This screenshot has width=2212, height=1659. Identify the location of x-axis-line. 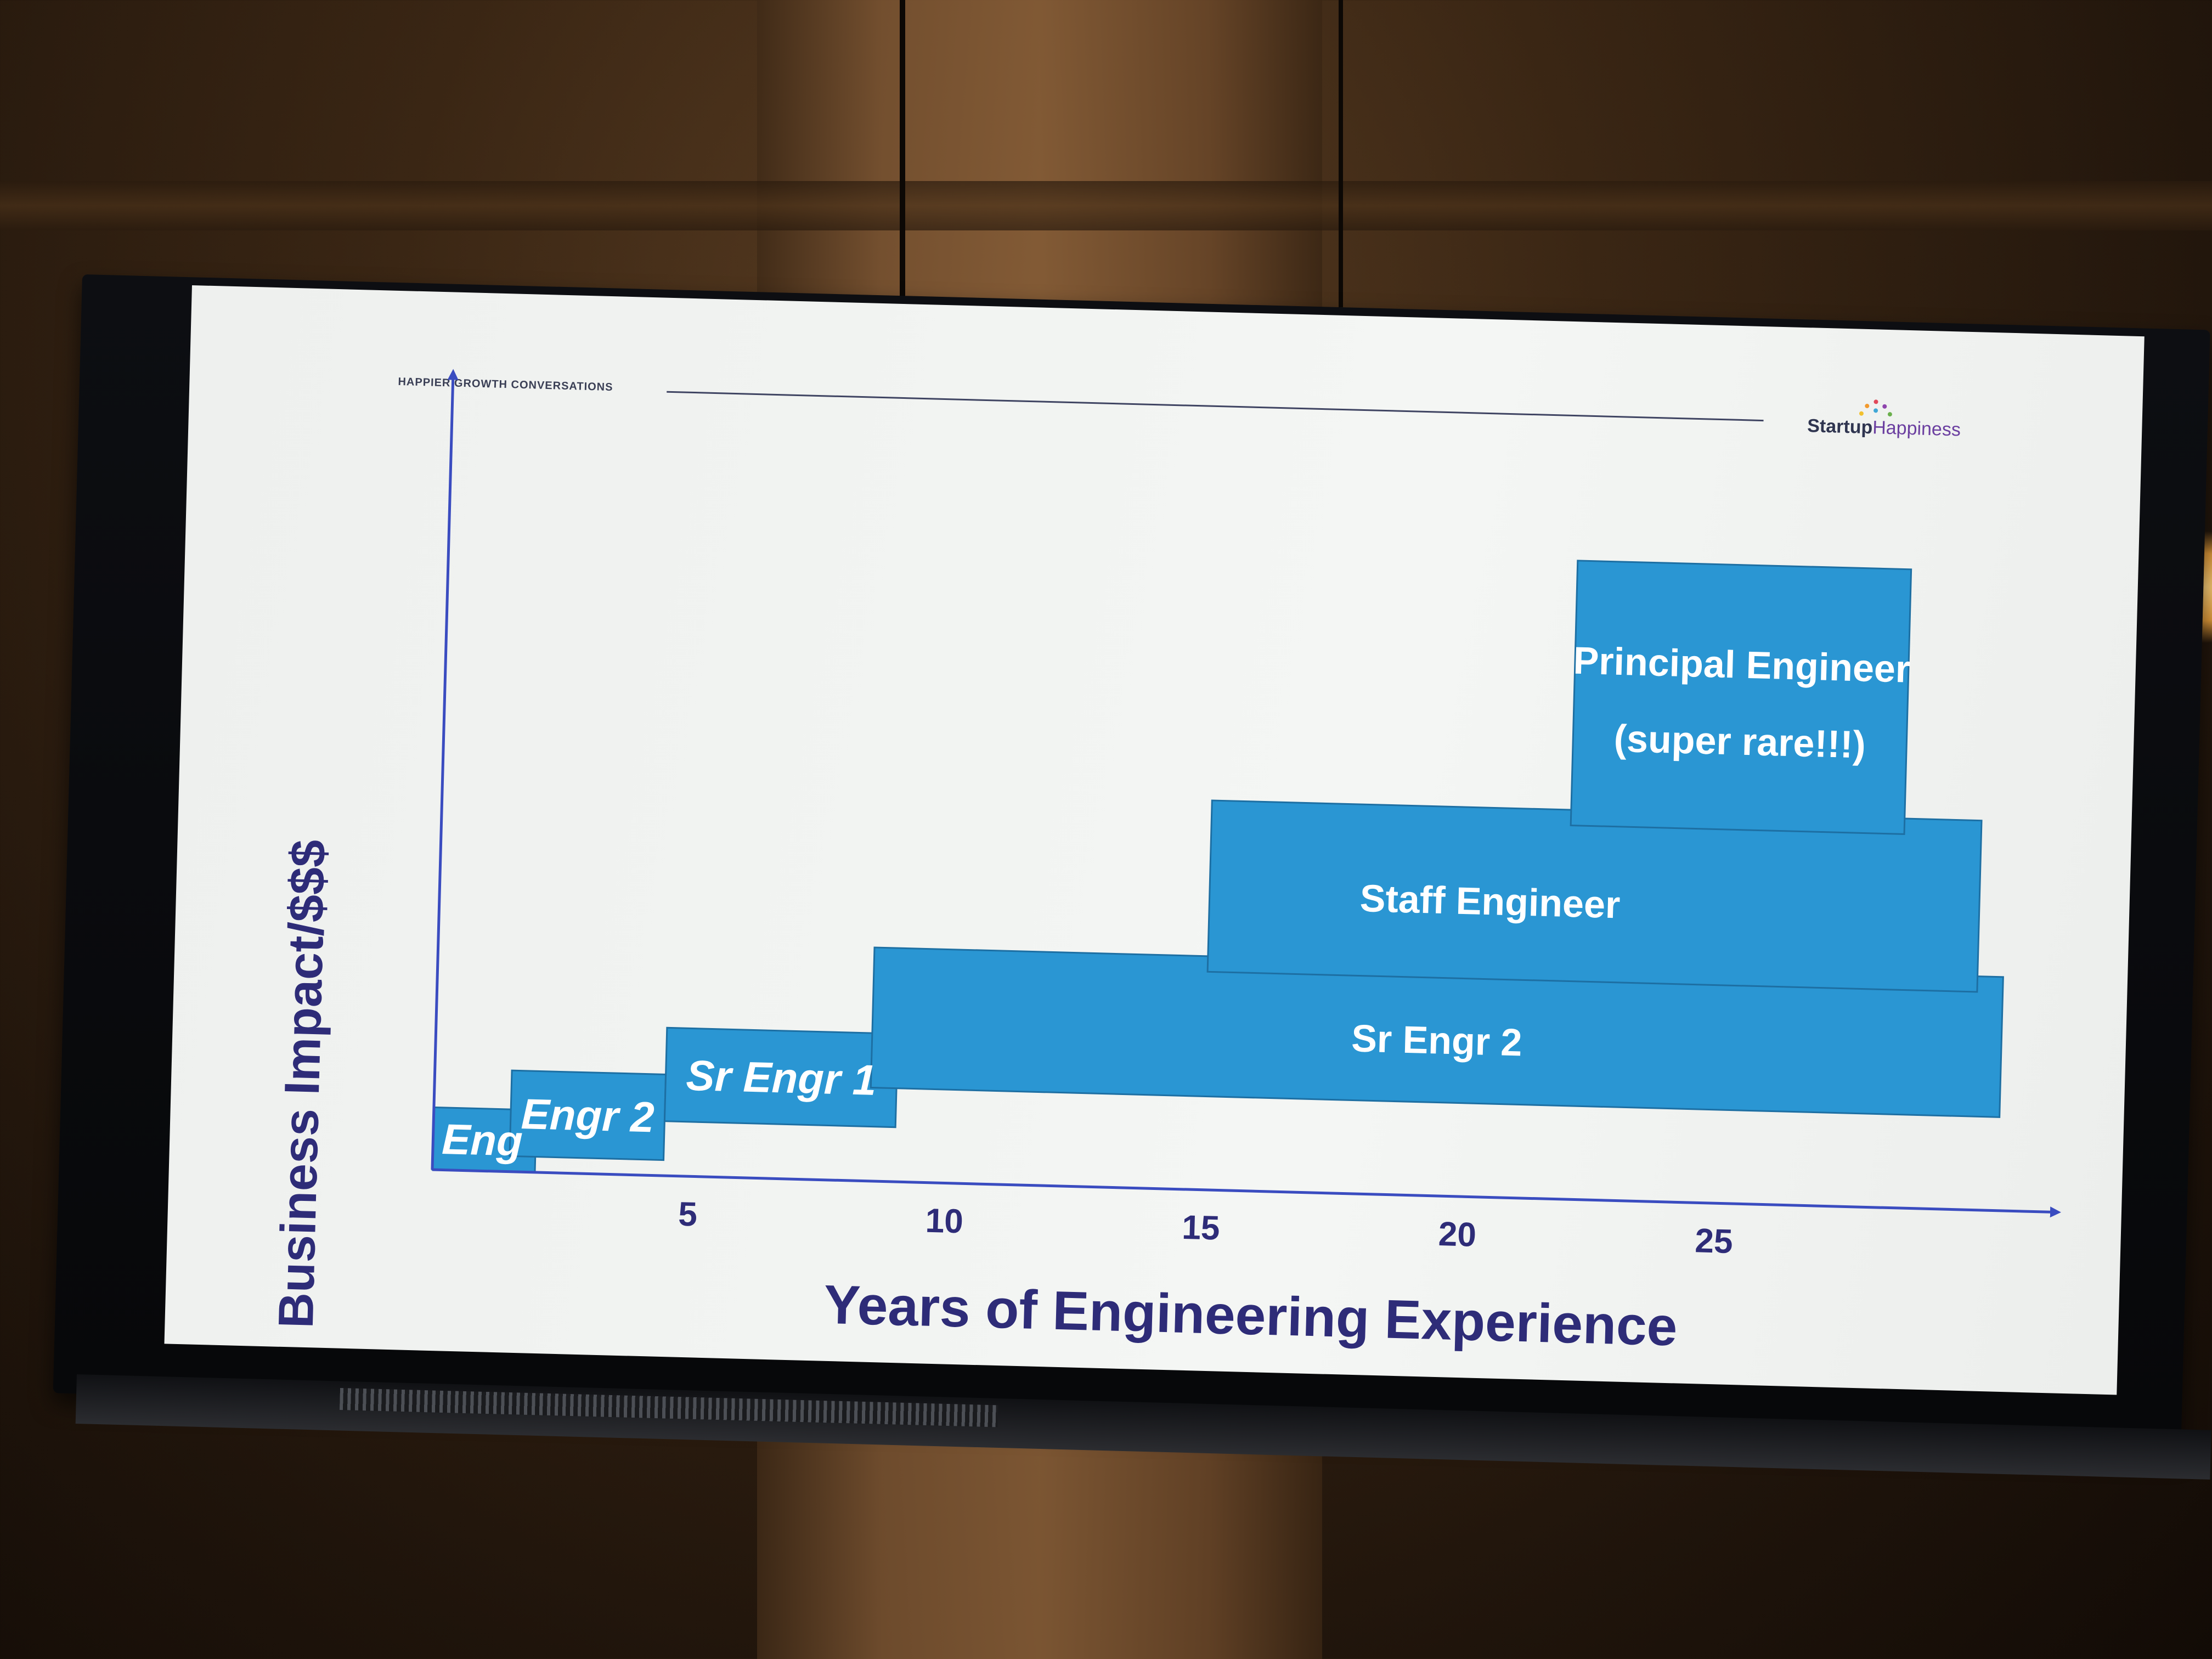
(1246, 1193).